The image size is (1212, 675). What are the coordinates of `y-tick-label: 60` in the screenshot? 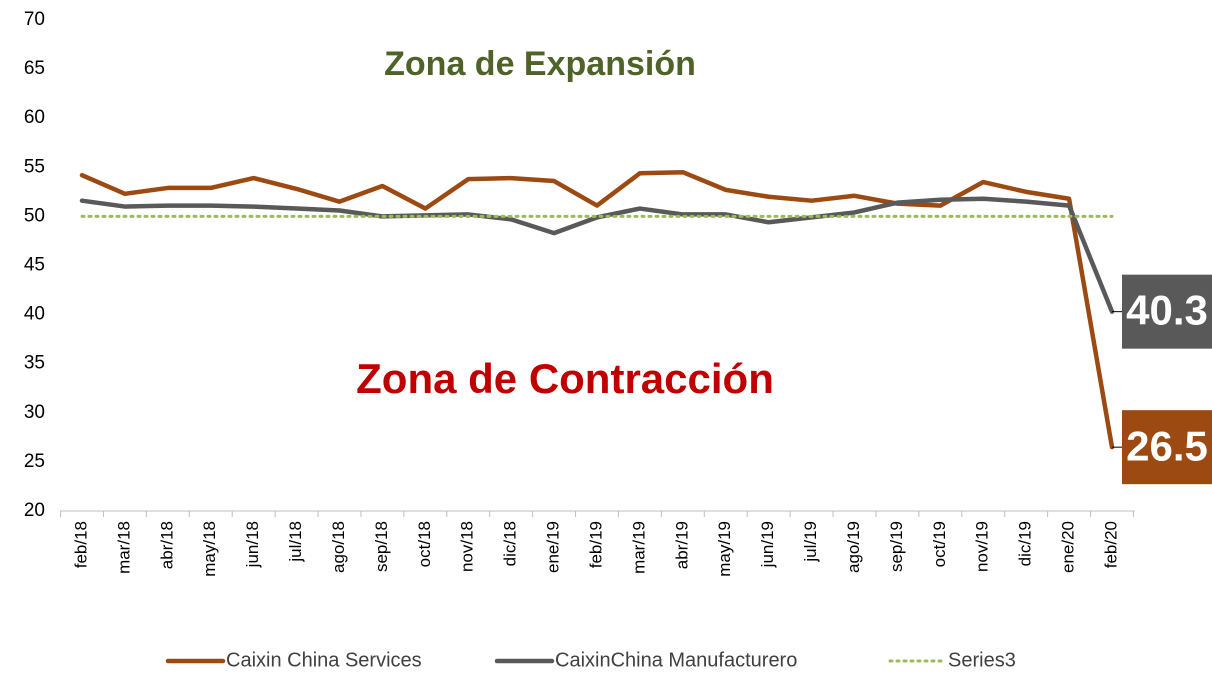 It's located at (34, 117).